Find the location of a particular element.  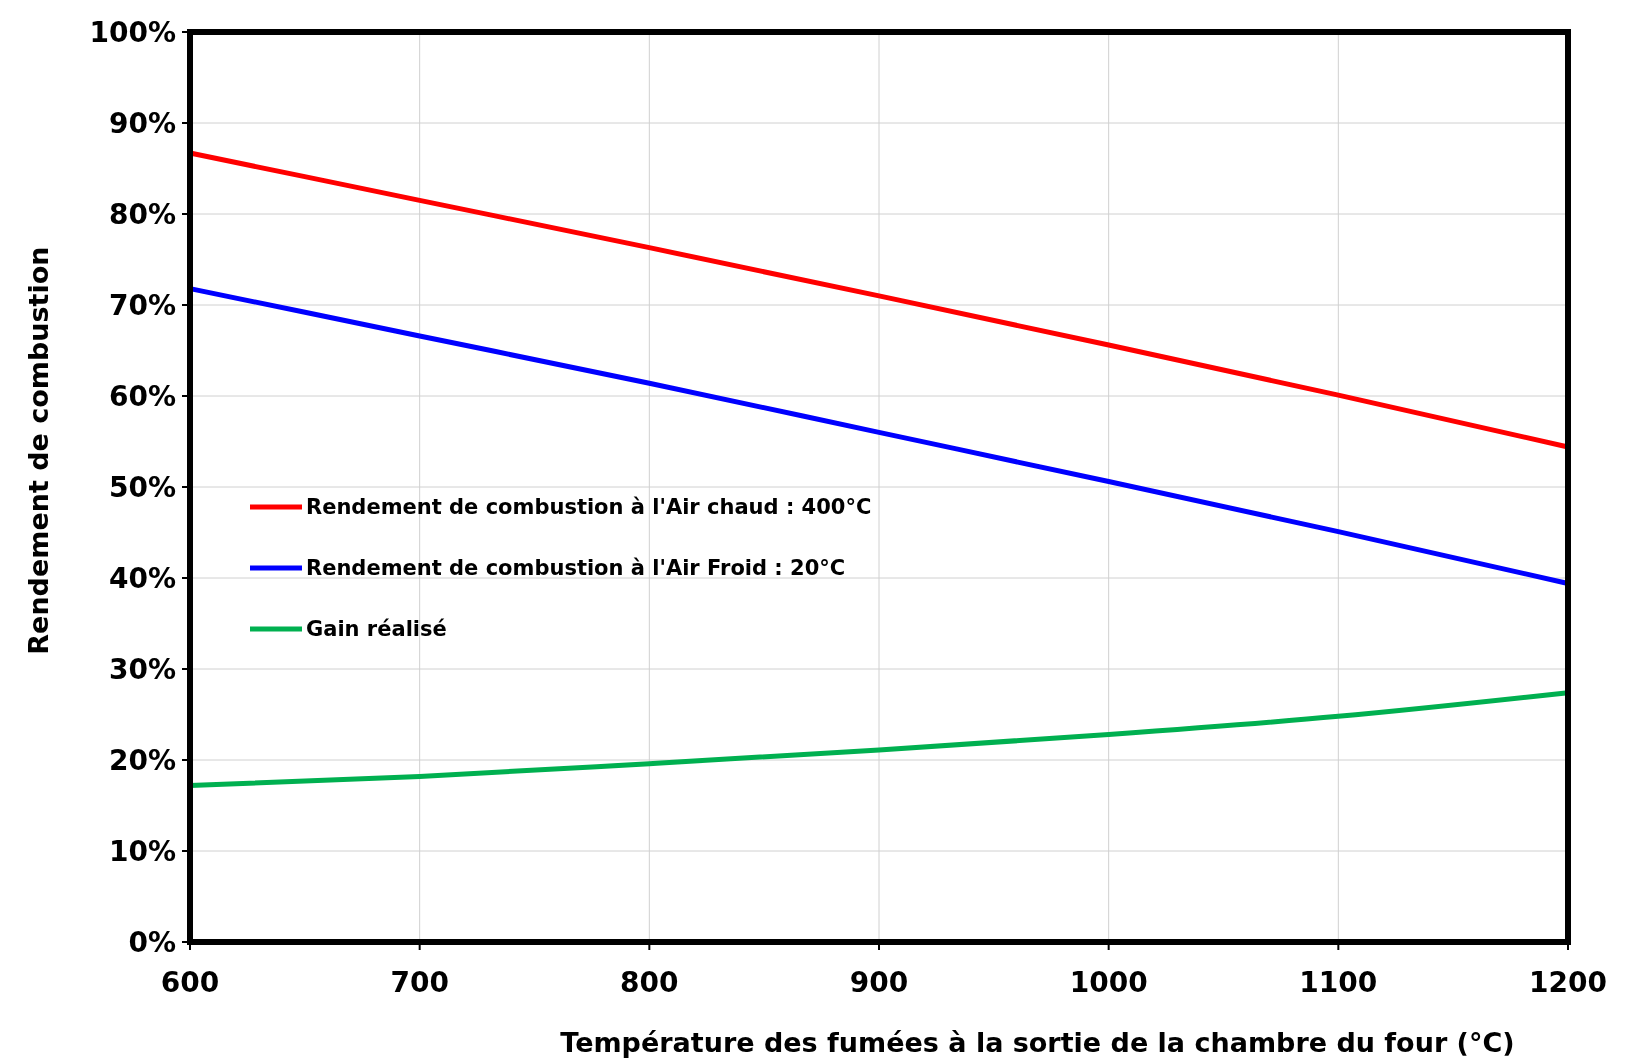

y-tick-label: 10% is located at coordinates (142, 851).